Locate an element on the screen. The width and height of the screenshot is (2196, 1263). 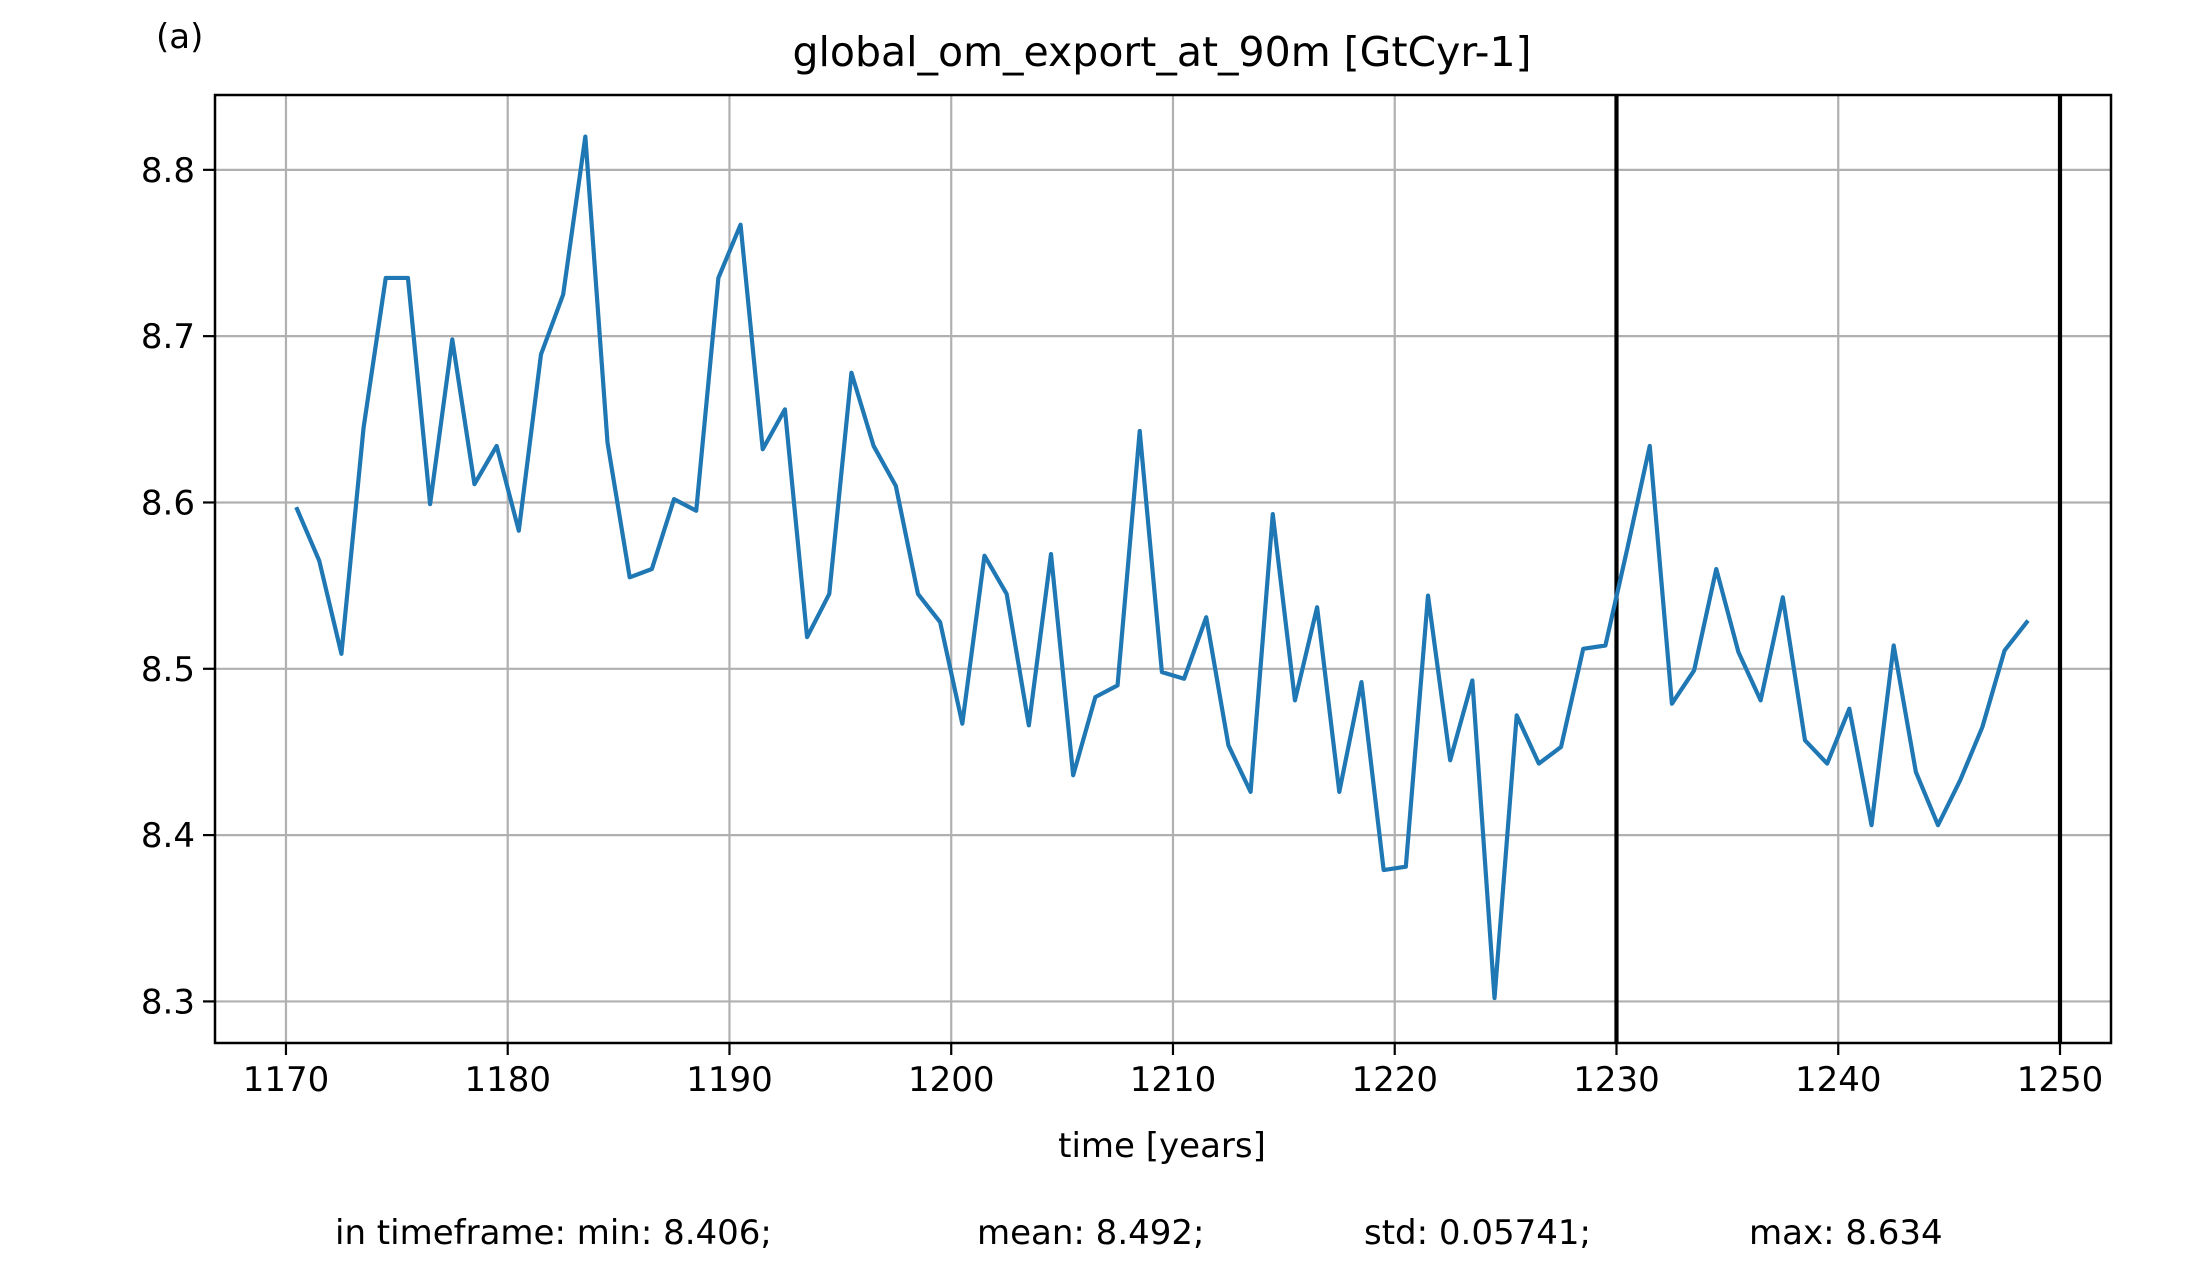
stat-max: max: 8.634 is located at coordinates (1846, 1233).